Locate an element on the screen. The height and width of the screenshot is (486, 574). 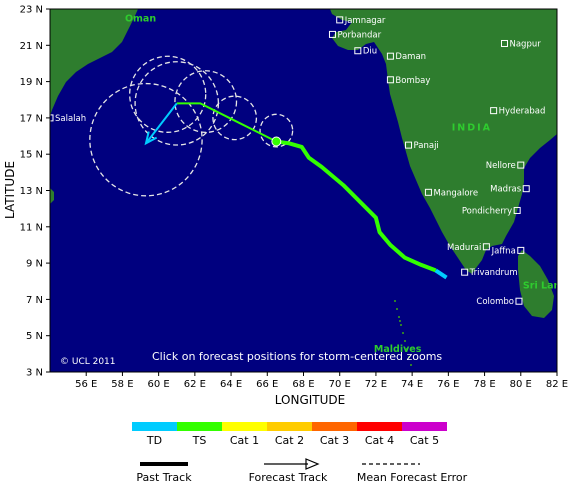
lat-tick-label: 9 N is located at coordinates (34, 264).